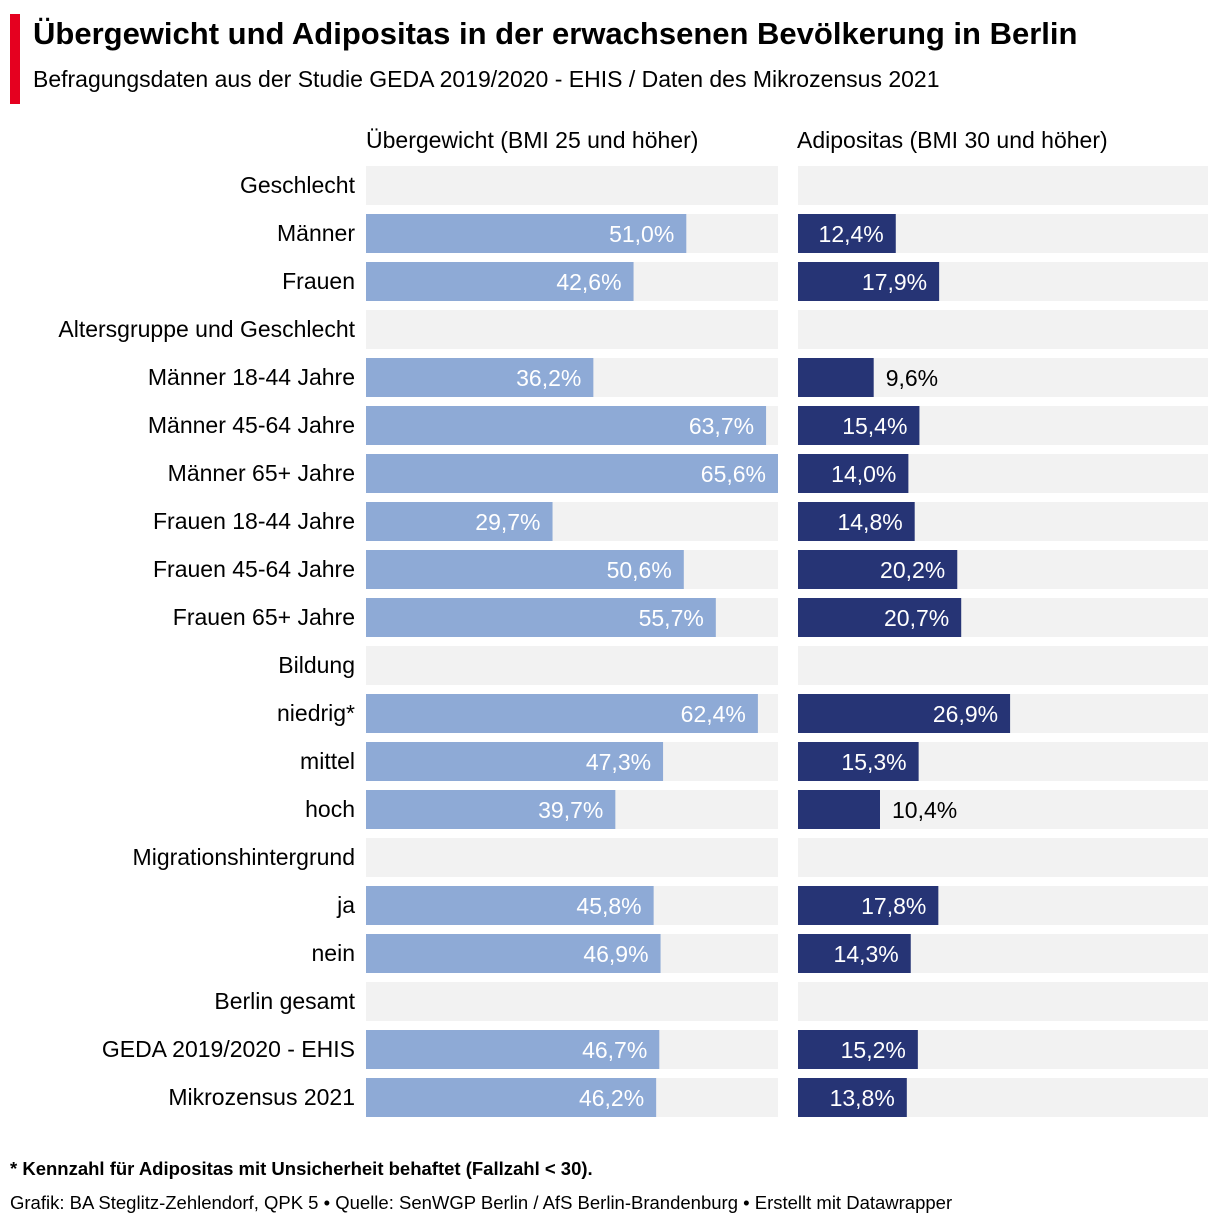 This screenshot has width=1220, height=1226. I want to click on data-label-overweight: 50,6%, so click(639, 570).